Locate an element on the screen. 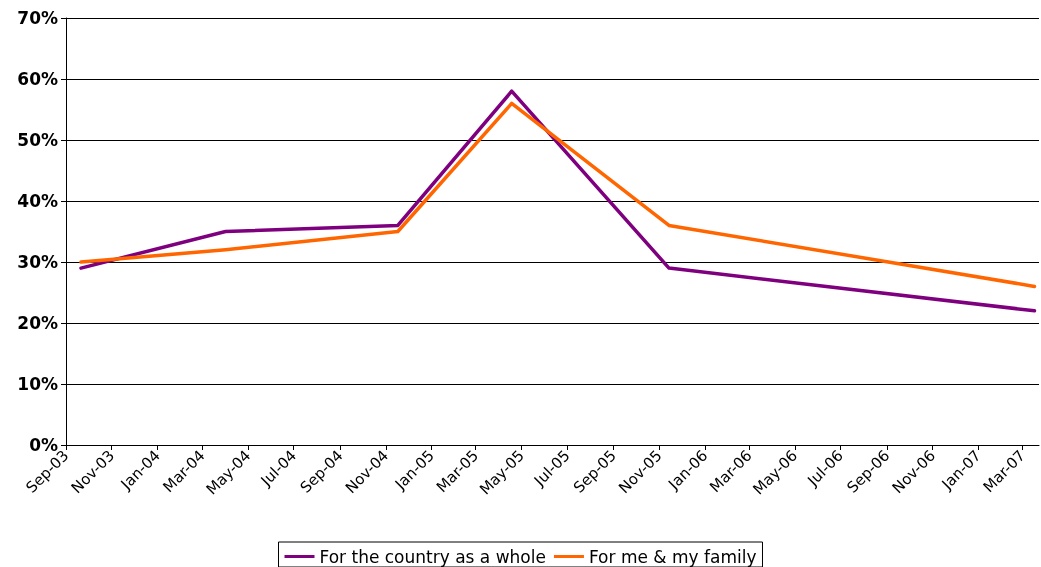  y-tick-label: 70% is located at coordinates (37, 18).